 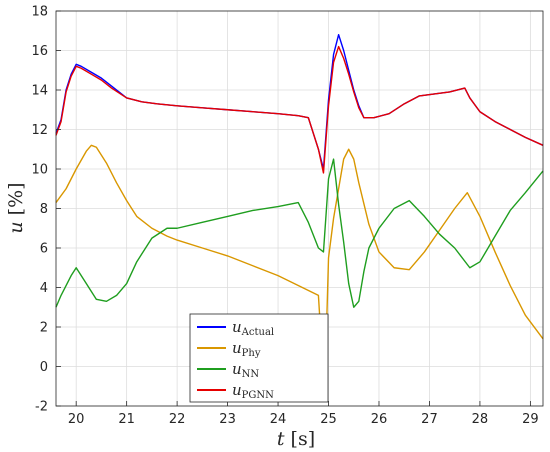 What do you see at coordinates (177, 419) in the screenshot?
I see `x-tick-label: 22` at bounding box center [177, 419].